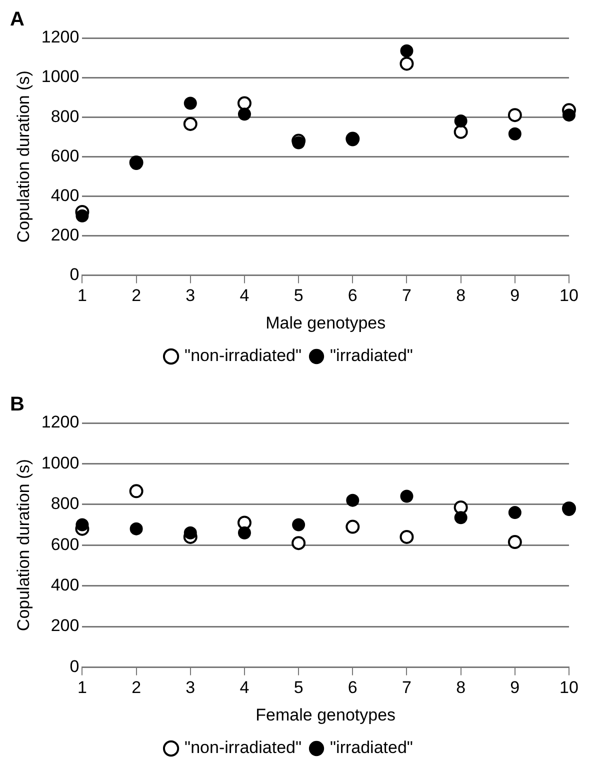 This screenshot has width=599, height=777. What do you see at coordinates (326, 714) in the screenshot?
I see `x-axis-title: Female genotypes` at bounding box center [326, 714].